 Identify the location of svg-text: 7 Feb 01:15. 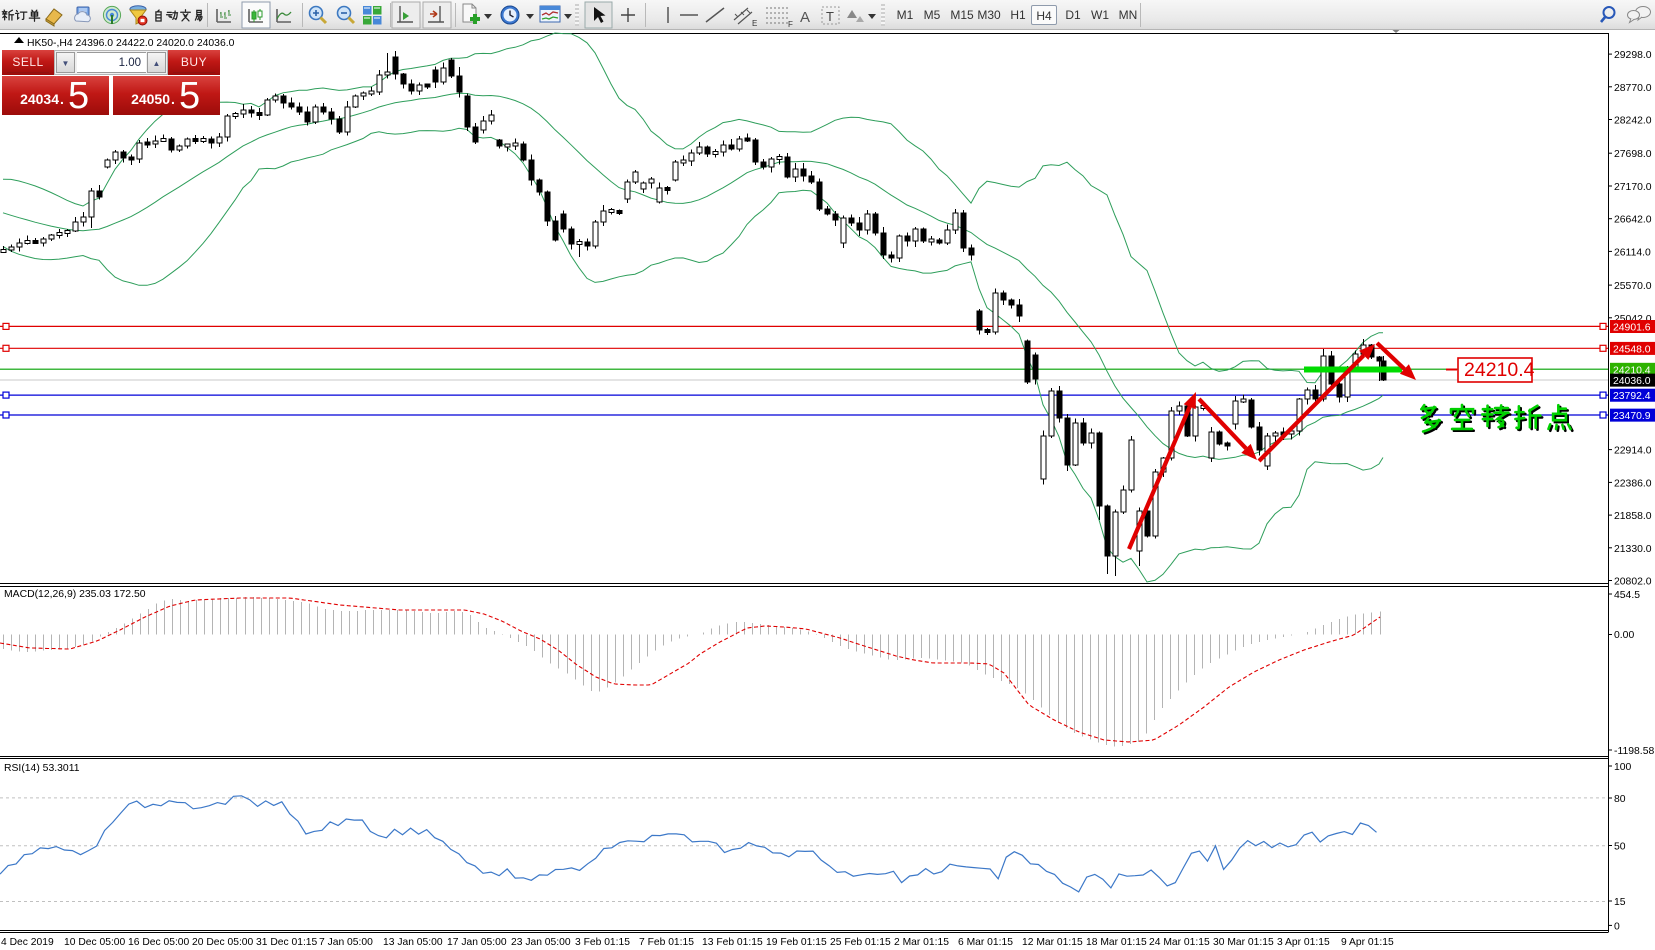
(666, 942).